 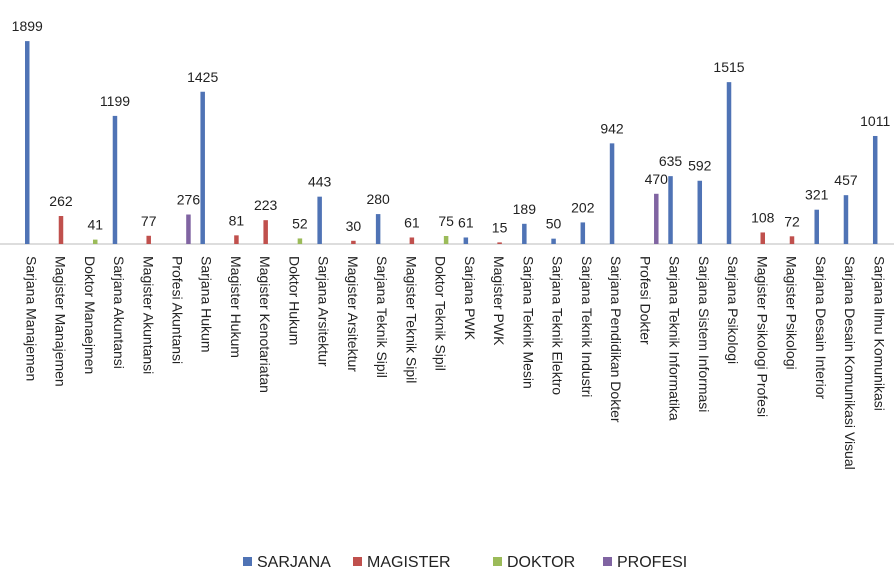 I want to click on x-tick-label: Sarjana Psikologi, so click(x=733, y=310).